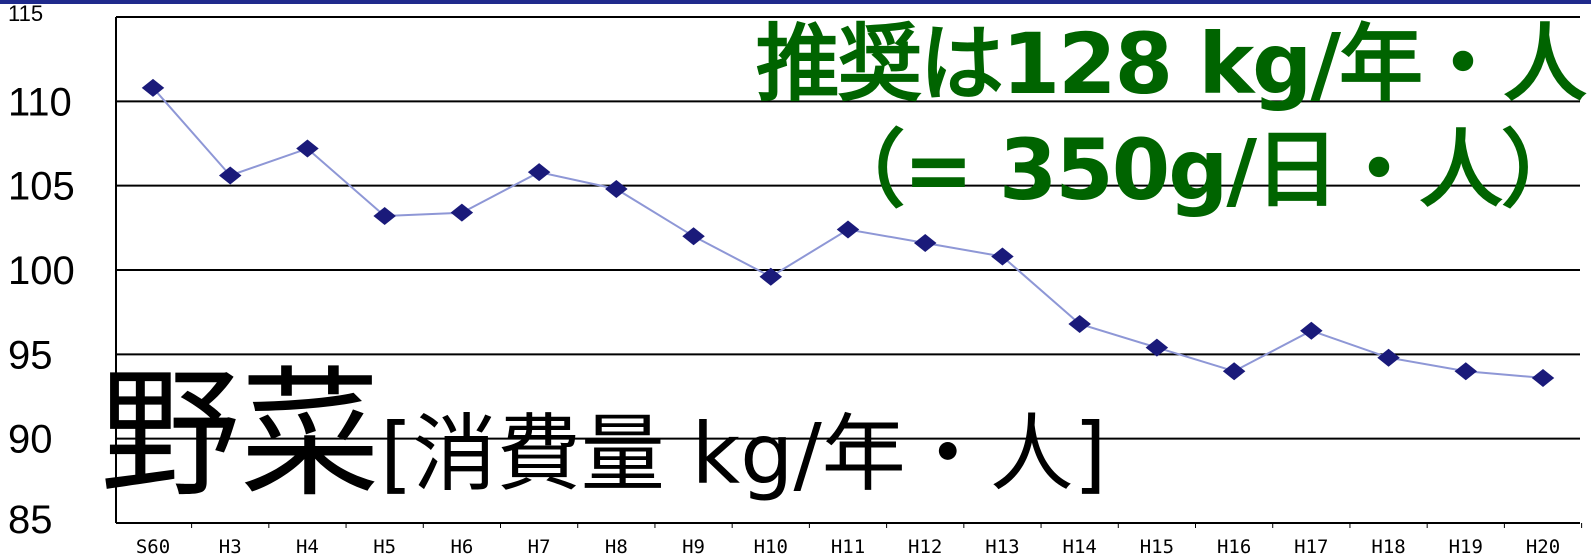 This screenshot has height=559, width=1591. I want to click on y-axis-tick-labels: 115 110 105 100 95 90 85, so click(41, 271).